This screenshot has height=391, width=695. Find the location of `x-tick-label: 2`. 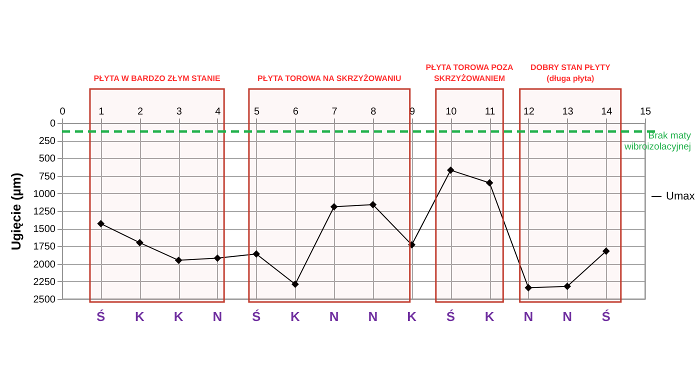

x-tick-label: 2 is located at coordinates (140, 112).